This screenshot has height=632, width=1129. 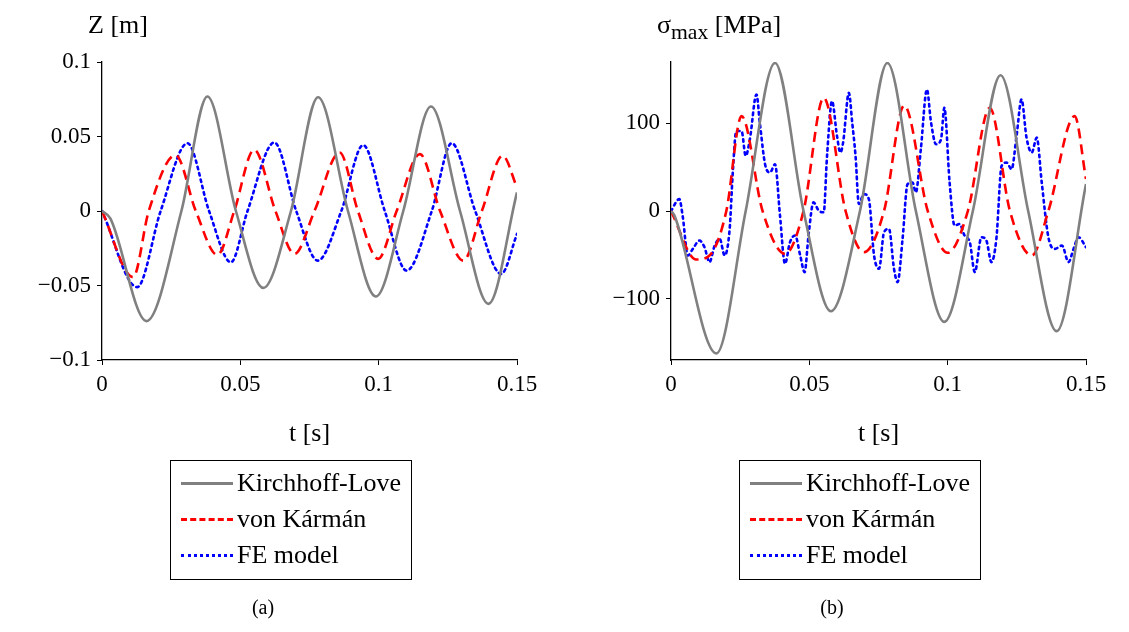 I want to click on y-axis-title: Z [m], so click(x=118, y=25).